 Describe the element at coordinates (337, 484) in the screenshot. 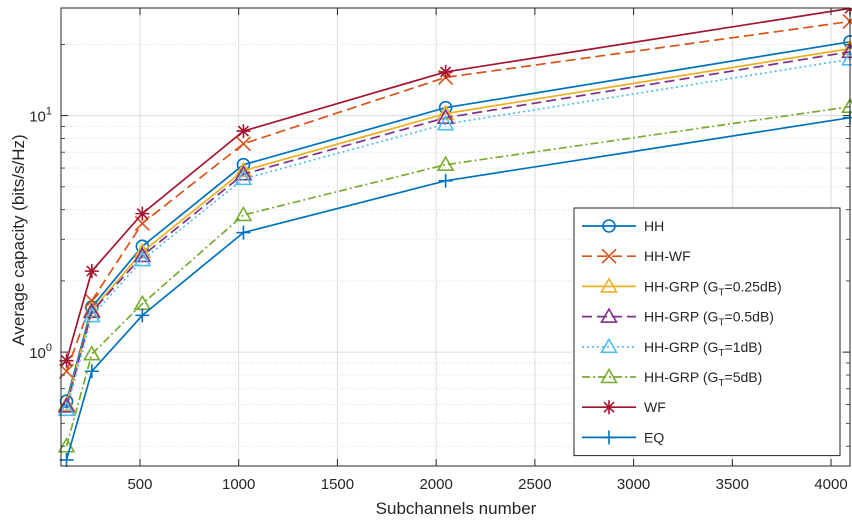

I see `x-tick-label: 1500` at that location.